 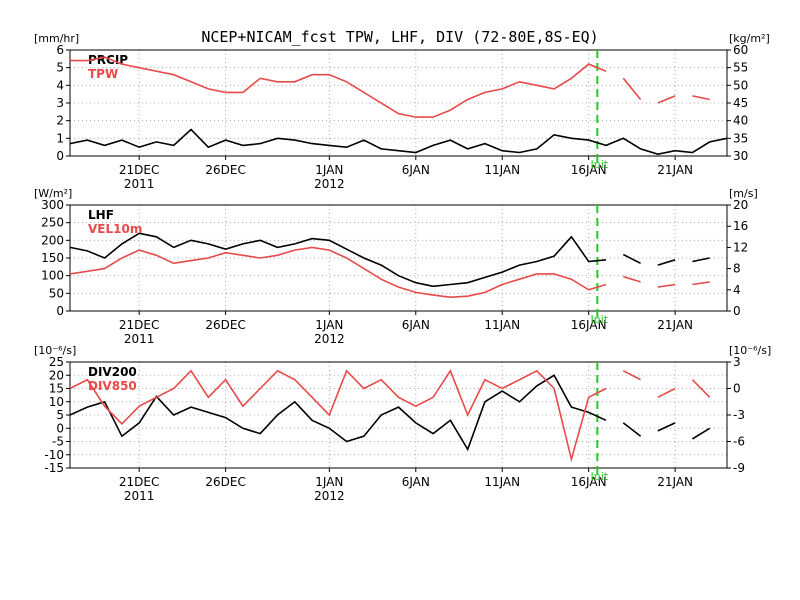 What do you see at coordinates (56, 38) in the screenshot?
I see `left-unit-label: [mm/hr]` at bounding box center [56, 38].